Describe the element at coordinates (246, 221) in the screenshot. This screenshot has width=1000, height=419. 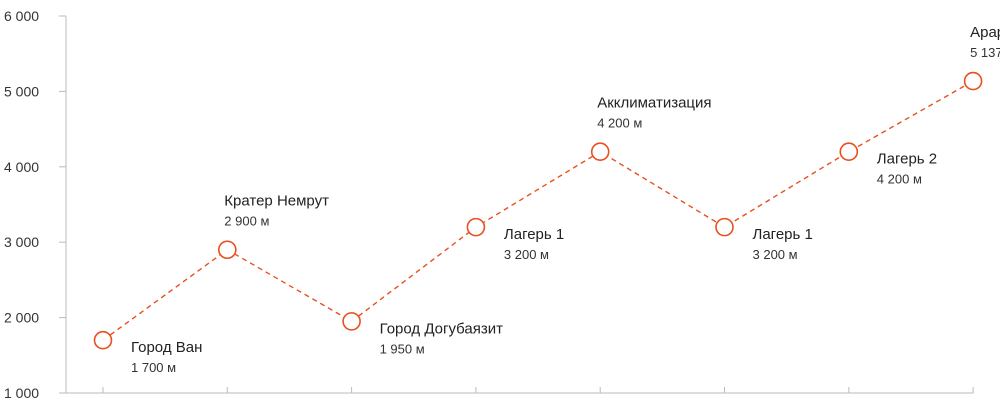
I see `point-altitude-label: 2 900 м` at that location.